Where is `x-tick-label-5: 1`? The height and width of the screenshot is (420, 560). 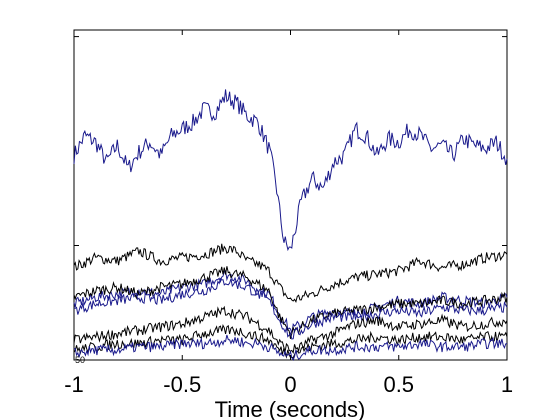 x-tick-label-5: 1 is located at coordinates (507, 384).